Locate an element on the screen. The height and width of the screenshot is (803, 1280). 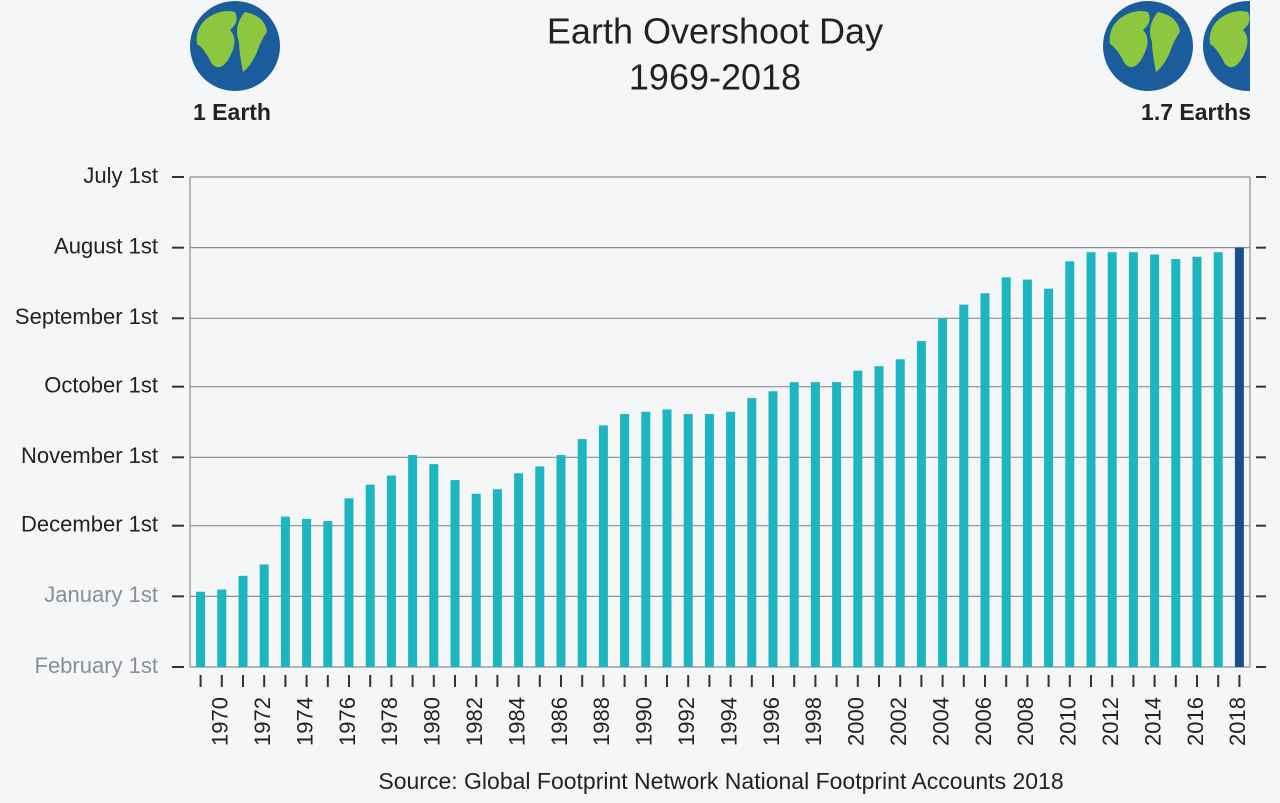
x-tick-label: 1978 is located at coordinates (389, 721).